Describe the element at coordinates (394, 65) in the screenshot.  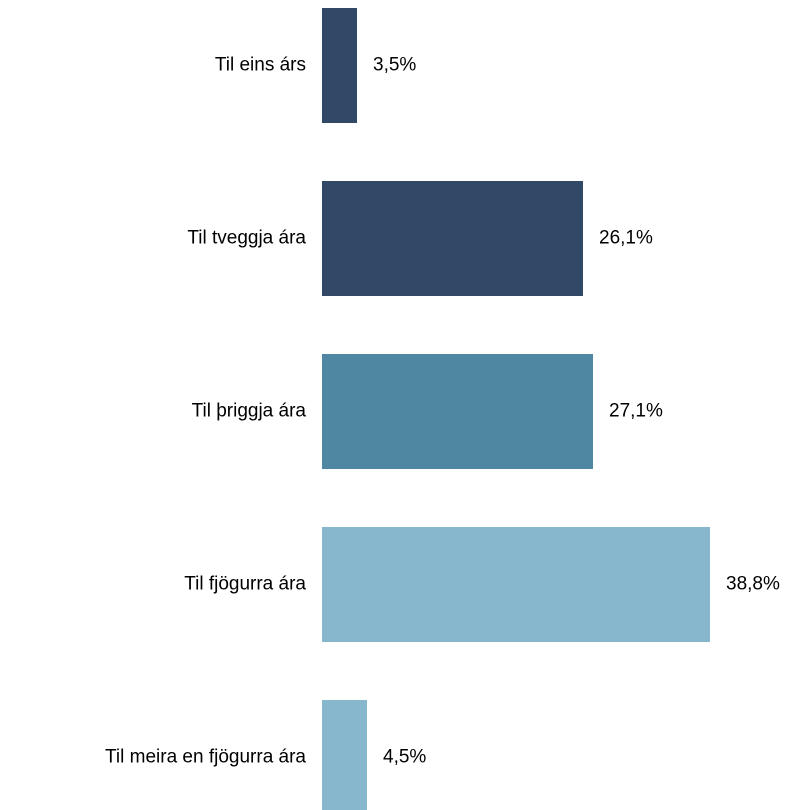
I see `value-label-1: 3,5%` at that location.